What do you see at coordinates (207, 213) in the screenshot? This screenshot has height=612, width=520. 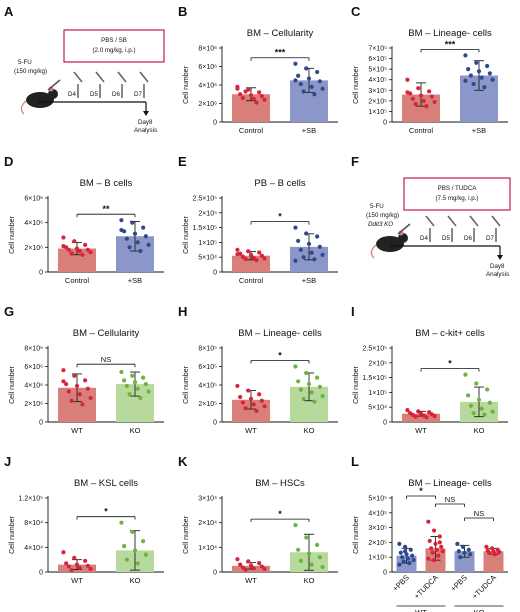 I see `y-tick-label: 2×10⁵` at bounding box center [207, 213].